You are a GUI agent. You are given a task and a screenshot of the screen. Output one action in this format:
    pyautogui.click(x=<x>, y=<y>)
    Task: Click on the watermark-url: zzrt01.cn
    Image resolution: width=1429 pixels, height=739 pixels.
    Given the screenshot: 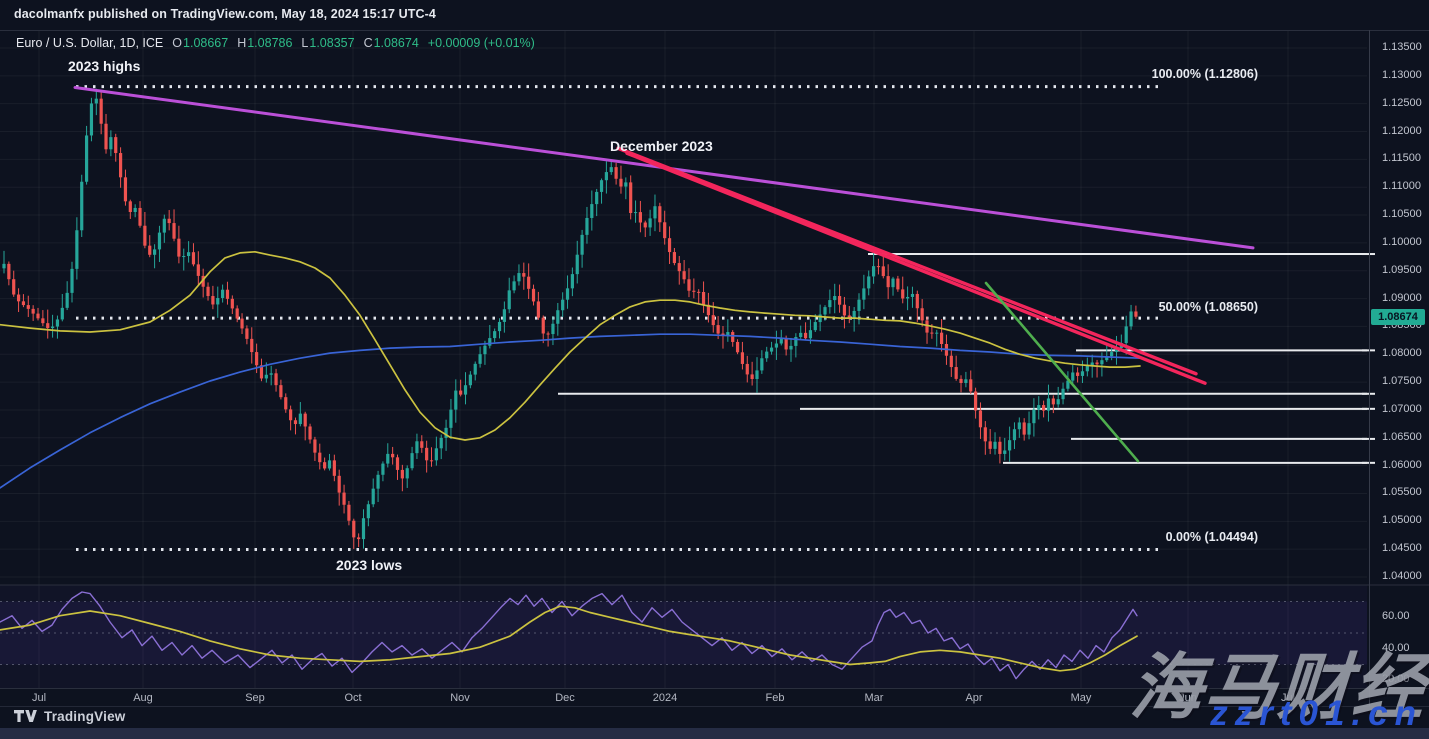 What is the action you would take?
    pyautogui.click(x=1316, y=713)
    